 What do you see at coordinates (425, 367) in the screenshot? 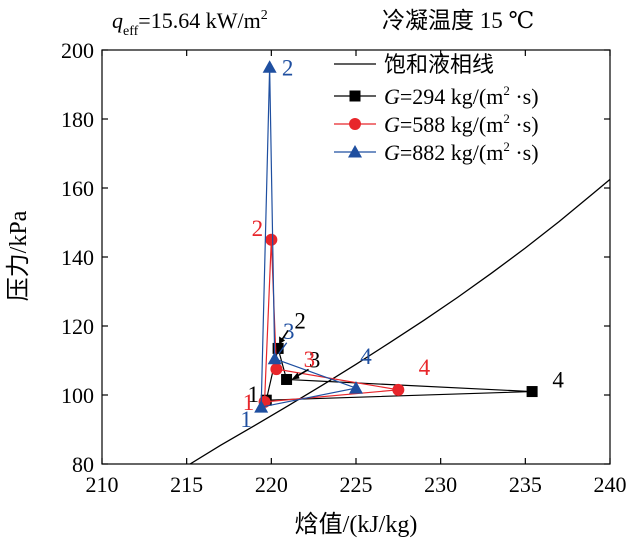
I see `point-label-g588-4: 4` at bounding box center [425, 367].